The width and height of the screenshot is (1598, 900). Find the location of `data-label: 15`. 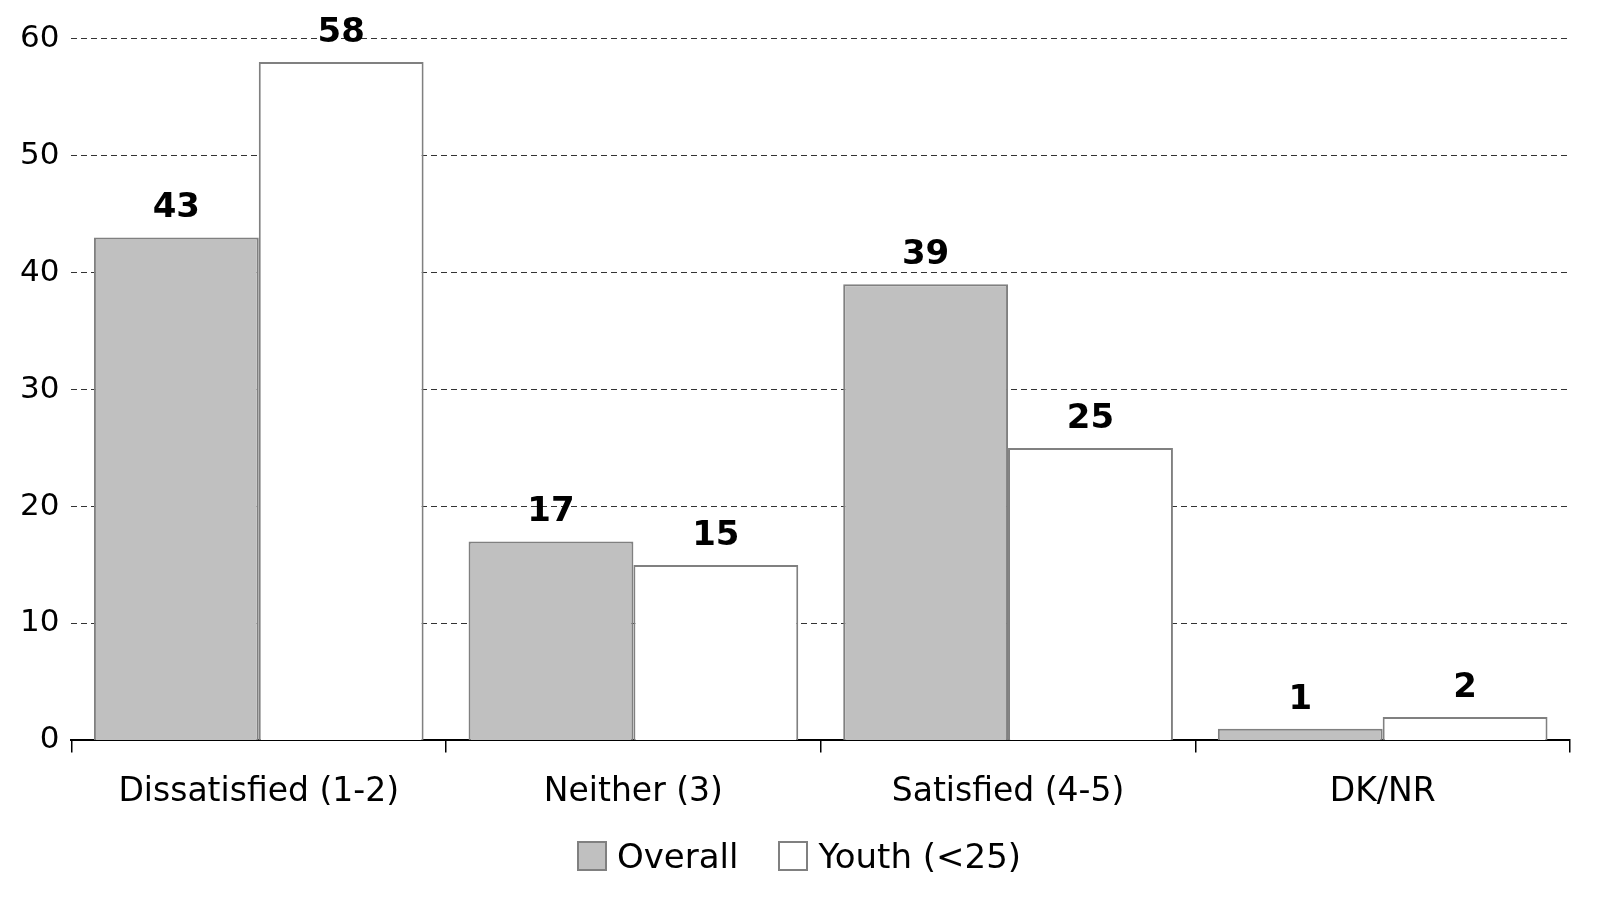

data-label: 15 is located at coordinates (716, 532).